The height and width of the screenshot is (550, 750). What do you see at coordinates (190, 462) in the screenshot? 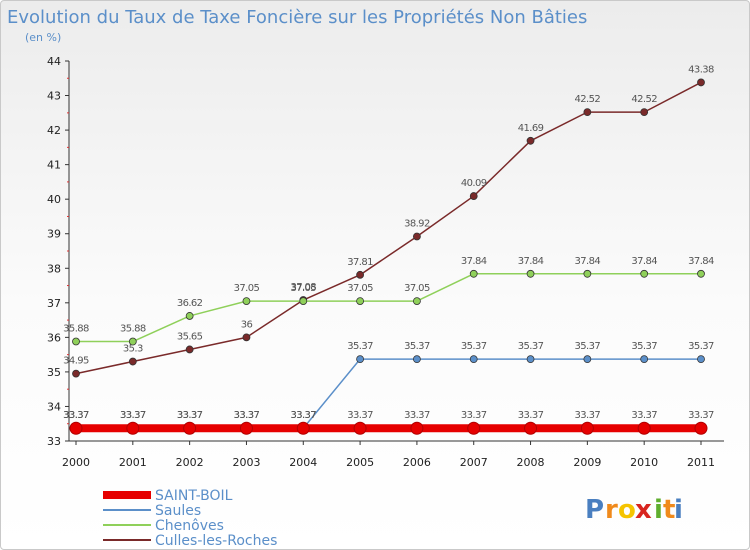
I see `x-tick-label: 2002` at bounding box center [190, 462].